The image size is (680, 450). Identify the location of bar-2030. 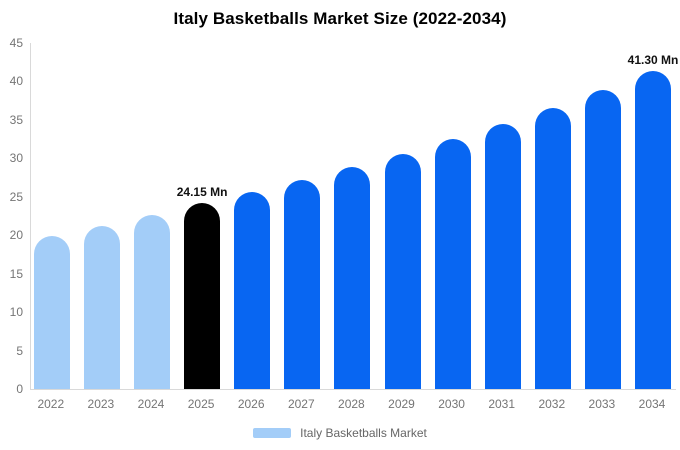
(452, 264).